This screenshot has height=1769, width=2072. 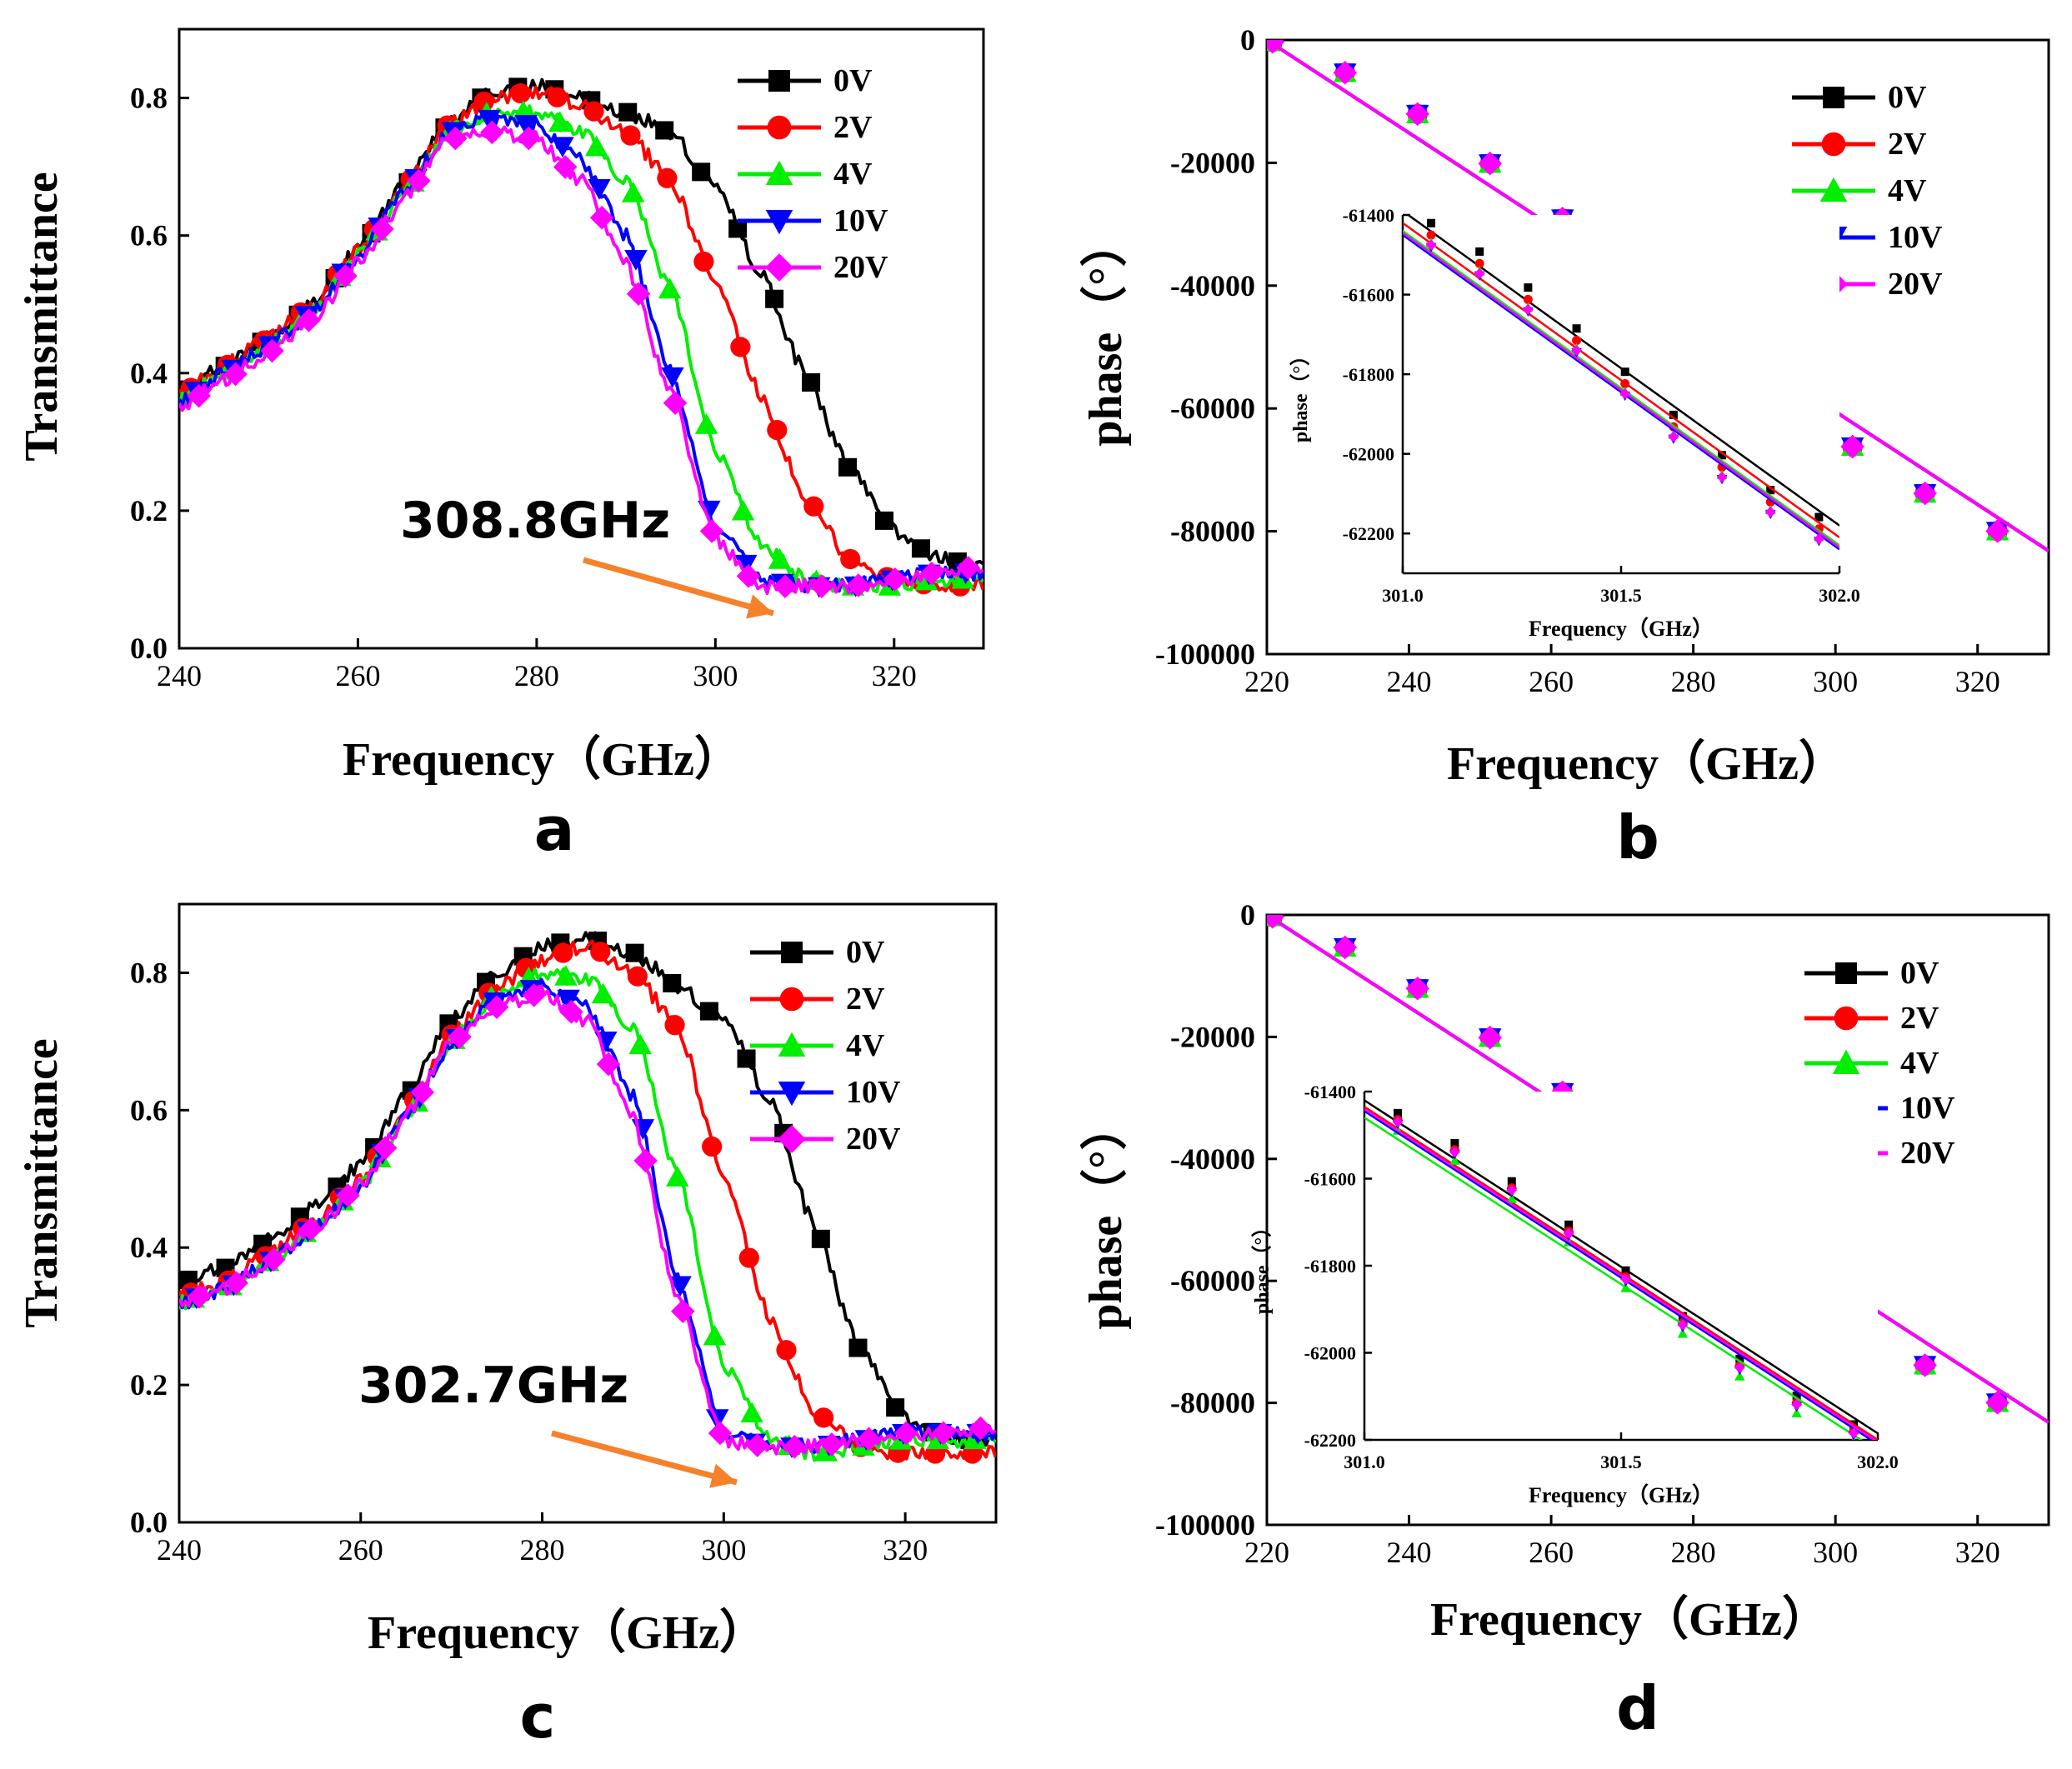 What do you see at coordinates (1205, 1525) in the screenshot?
I see `y-tick-label: -100000` at bounding box center [1205, 1525].